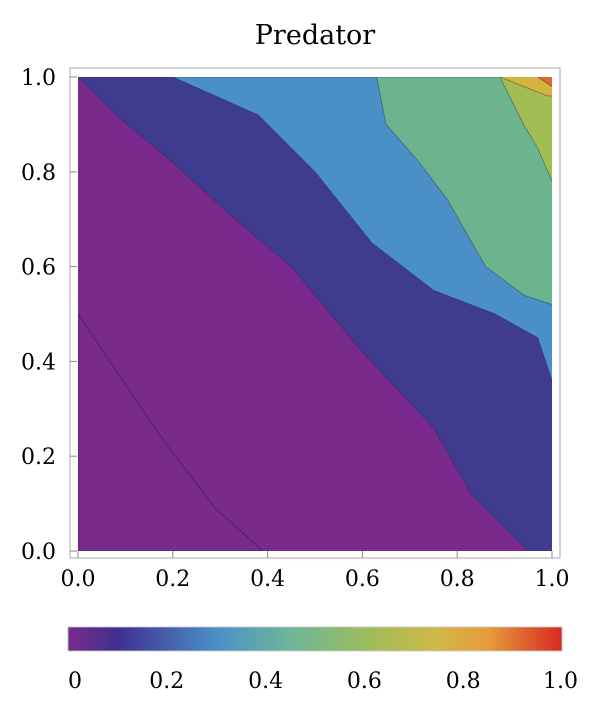 This screenshot has height=709, width=600. Describe the element at coordinates (38, 457) in the screenshot. I see `y-tick-label: 0.2` at that location.